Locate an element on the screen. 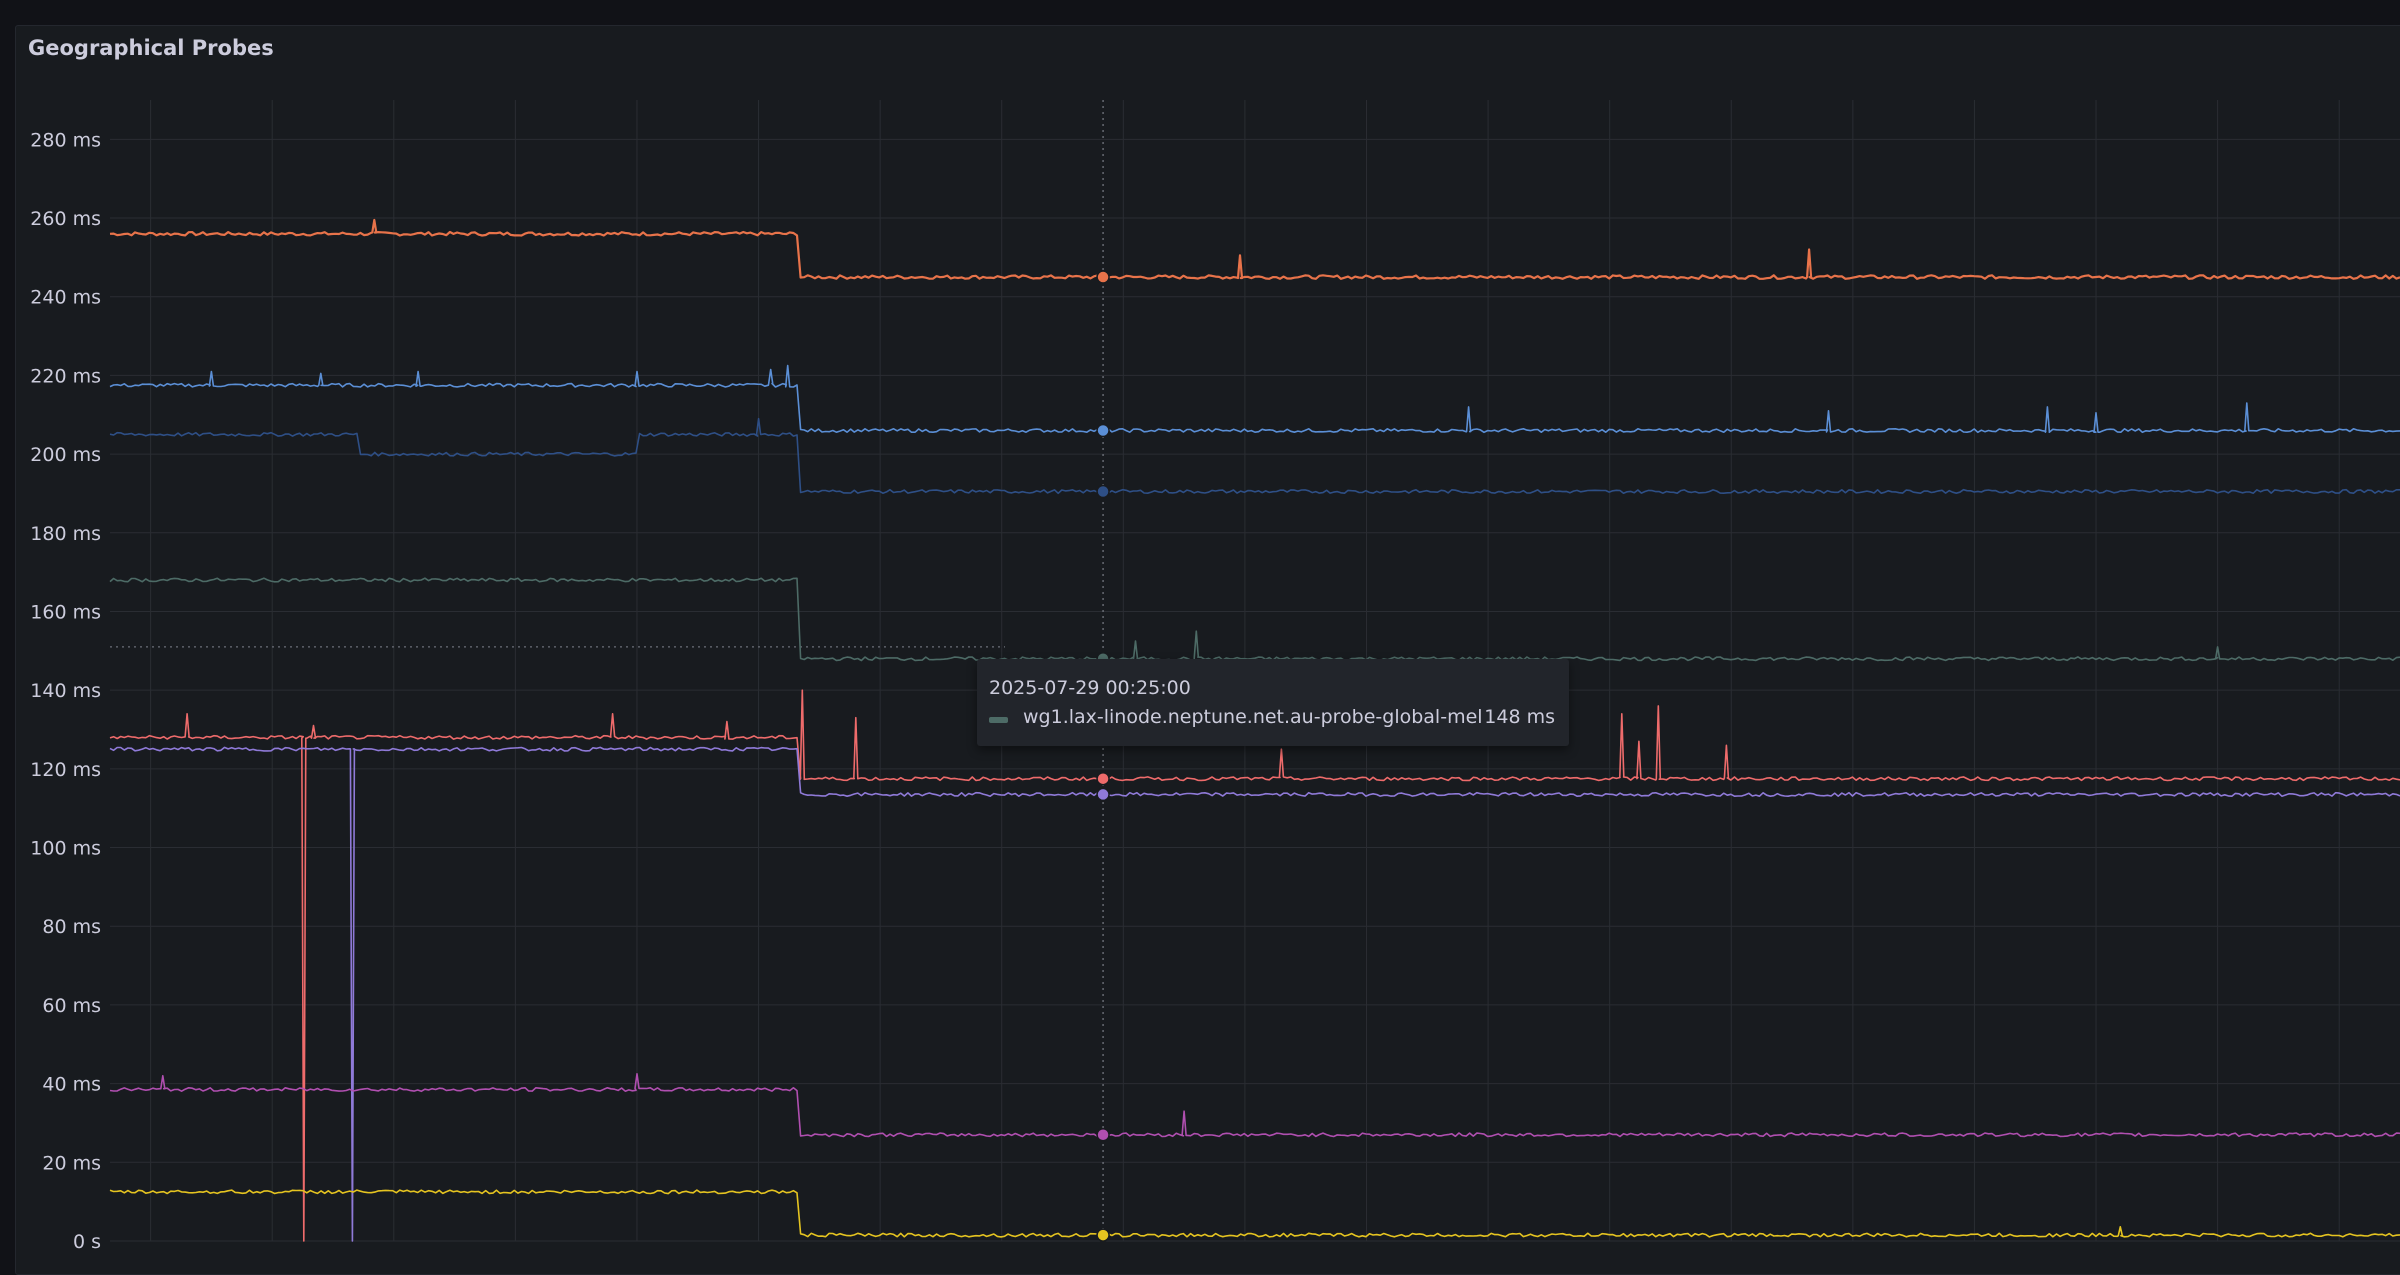 The image size is (2400, 1275). series-color-swatch is located at coordinates (998, 720).